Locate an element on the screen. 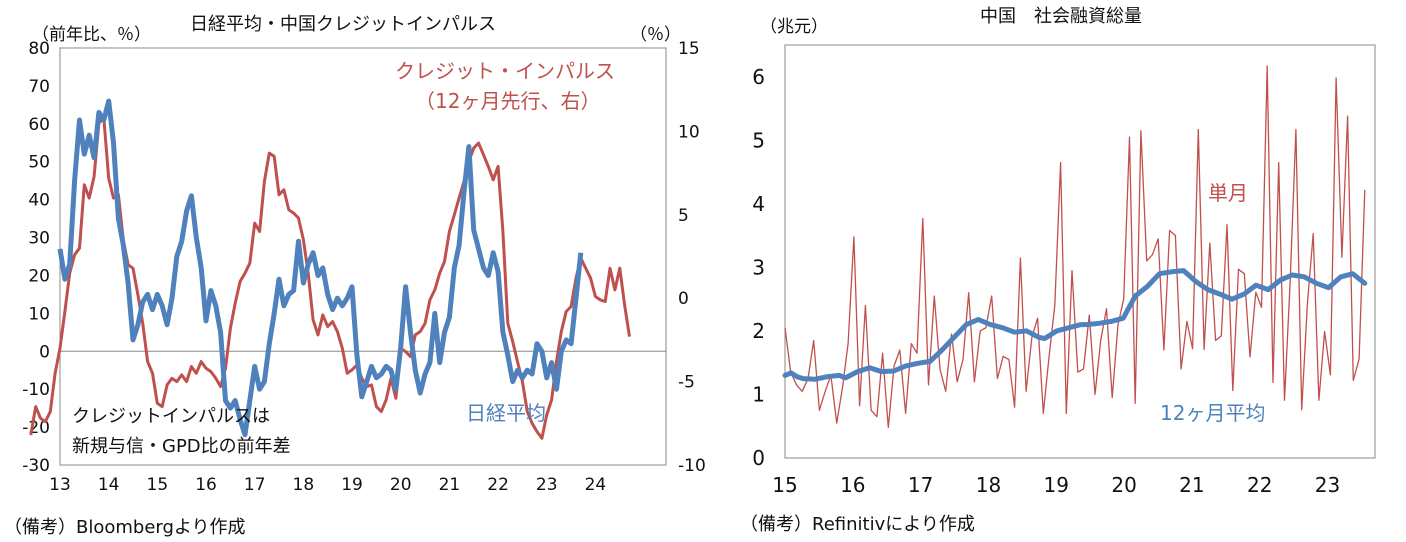  right-y-ticks: 15 10 5 0 -5 -10 is located at coordinates (692, 257).